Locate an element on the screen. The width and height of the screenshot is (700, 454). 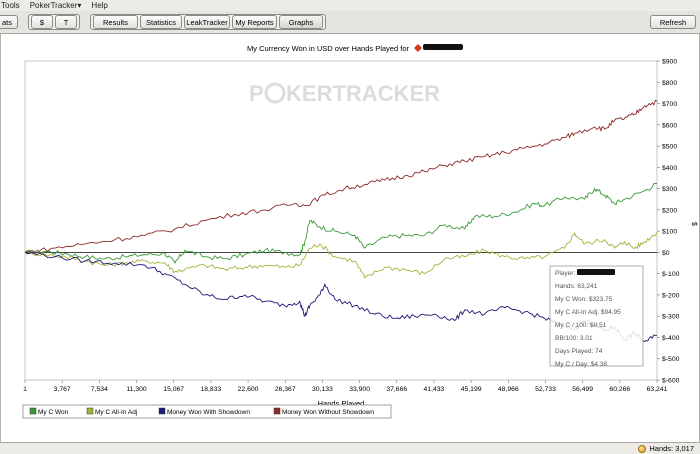
tooltip-line: Days Played: 74 is located at coordinates (579, 351).